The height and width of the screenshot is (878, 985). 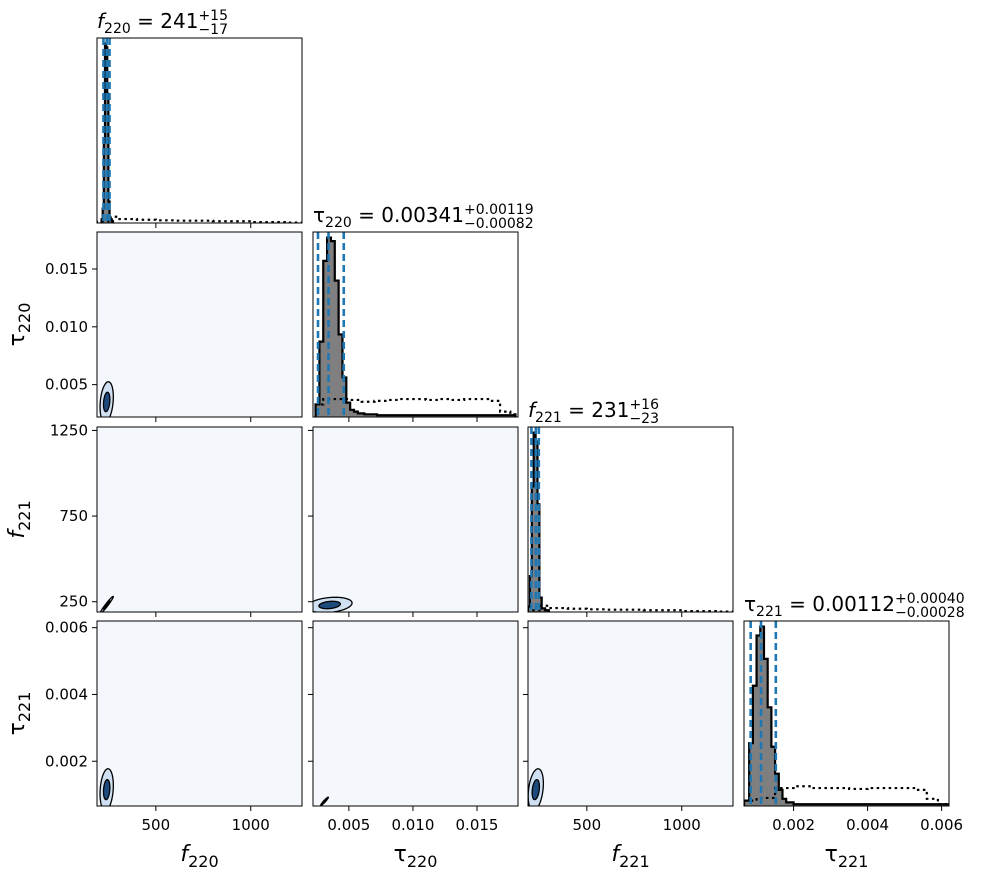 What do you see at coordinates (66, 761) in the screenshot?
I see `y-tick-label: 0.002` at bounding box center [66, 761].